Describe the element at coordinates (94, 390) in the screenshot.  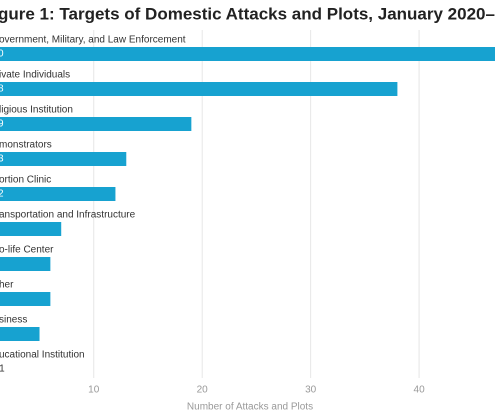
I see `x-tick-label: 10` at that location.